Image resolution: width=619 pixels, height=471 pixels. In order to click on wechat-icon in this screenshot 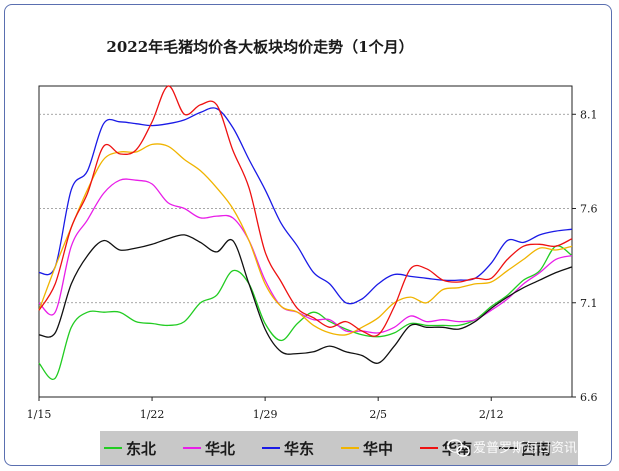, I will do `click(458, 448)`.